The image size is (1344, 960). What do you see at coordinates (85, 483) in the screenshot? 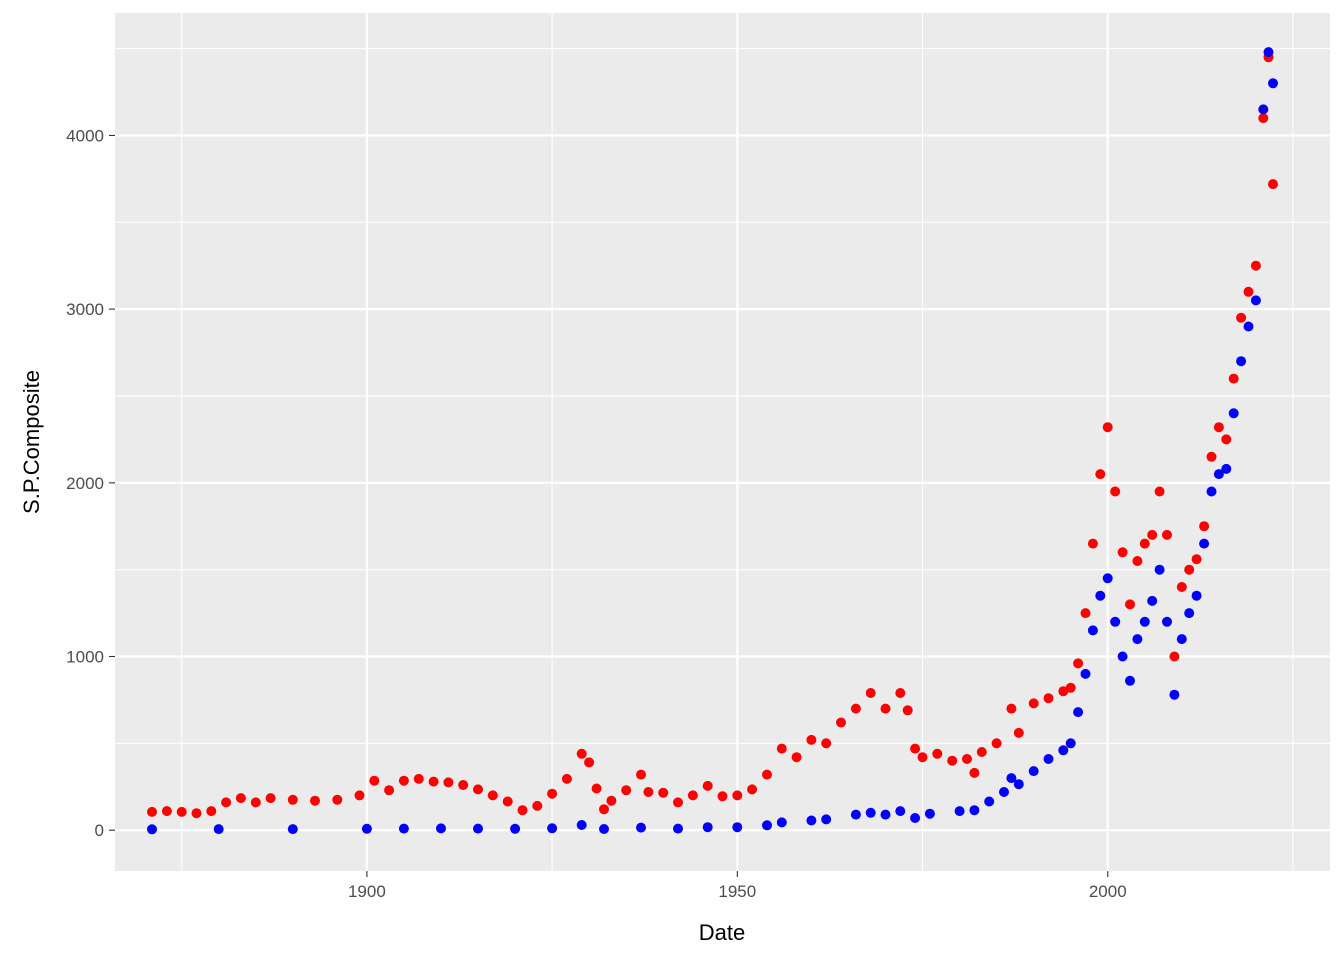
I see `y-tick-label: 2000` at bounding box center [85, 483].